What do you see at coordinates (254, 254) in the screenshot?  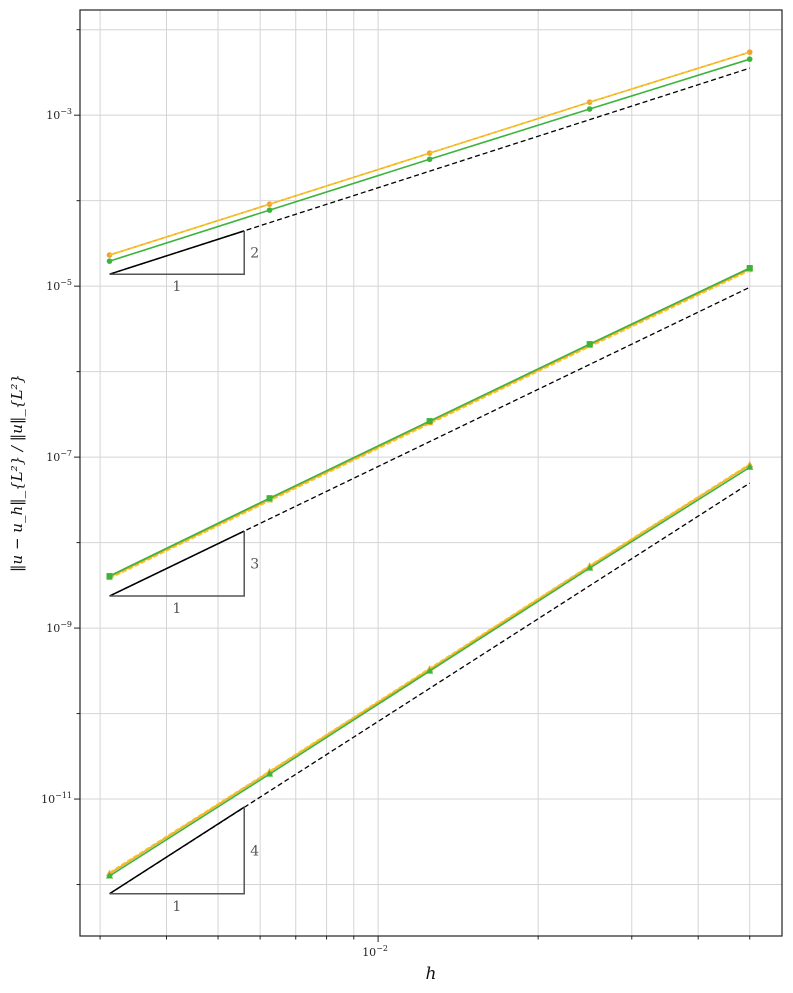 I see `triangle-rise-label: 2` at bounding box center [254, 254].